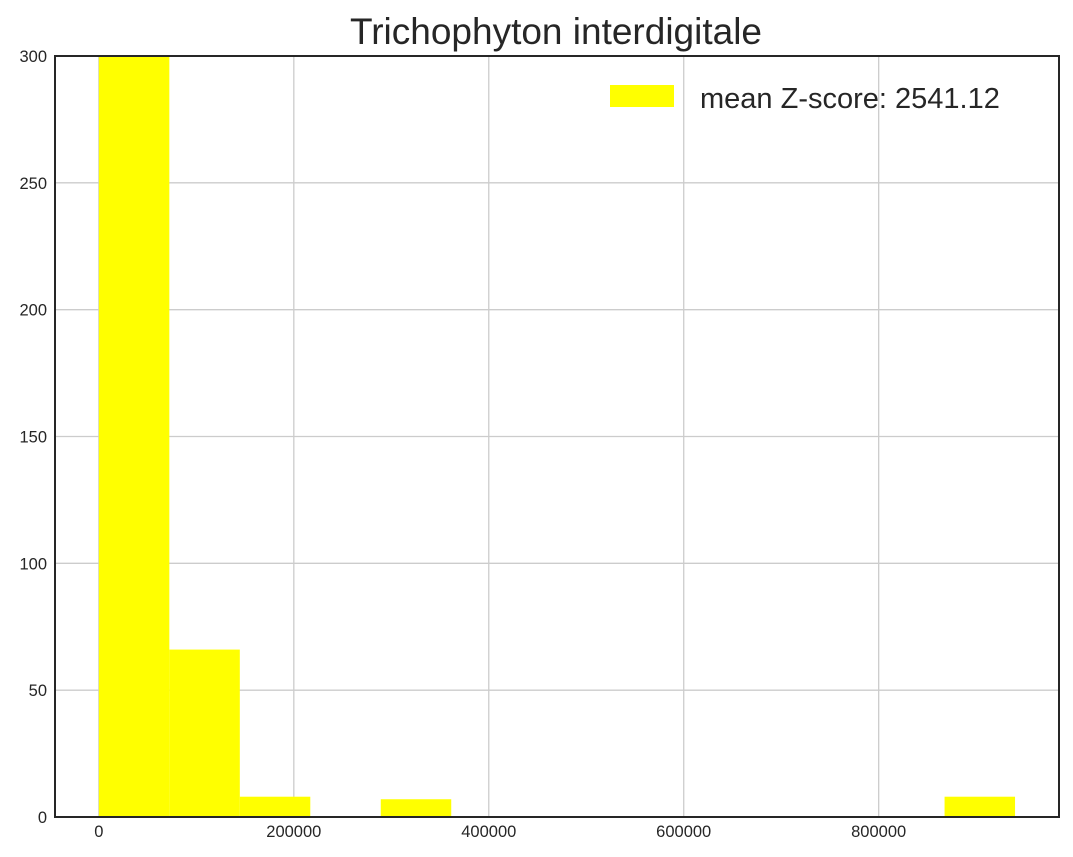 Image resolution: width=1073 pixels, height=857 pixels. I want to click on y-axis-ticks: 0 50 100 150 200 250 300, so click(33, 437).